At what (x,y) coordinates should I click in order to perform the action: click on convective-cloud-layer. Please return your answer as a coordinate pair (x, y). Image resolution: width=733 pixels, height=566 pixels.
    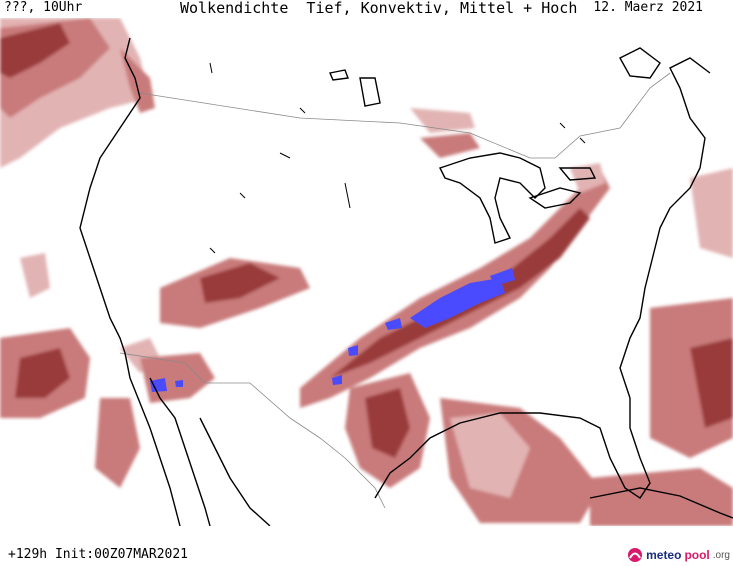
    Looking at the image, I should click on (332, 330).